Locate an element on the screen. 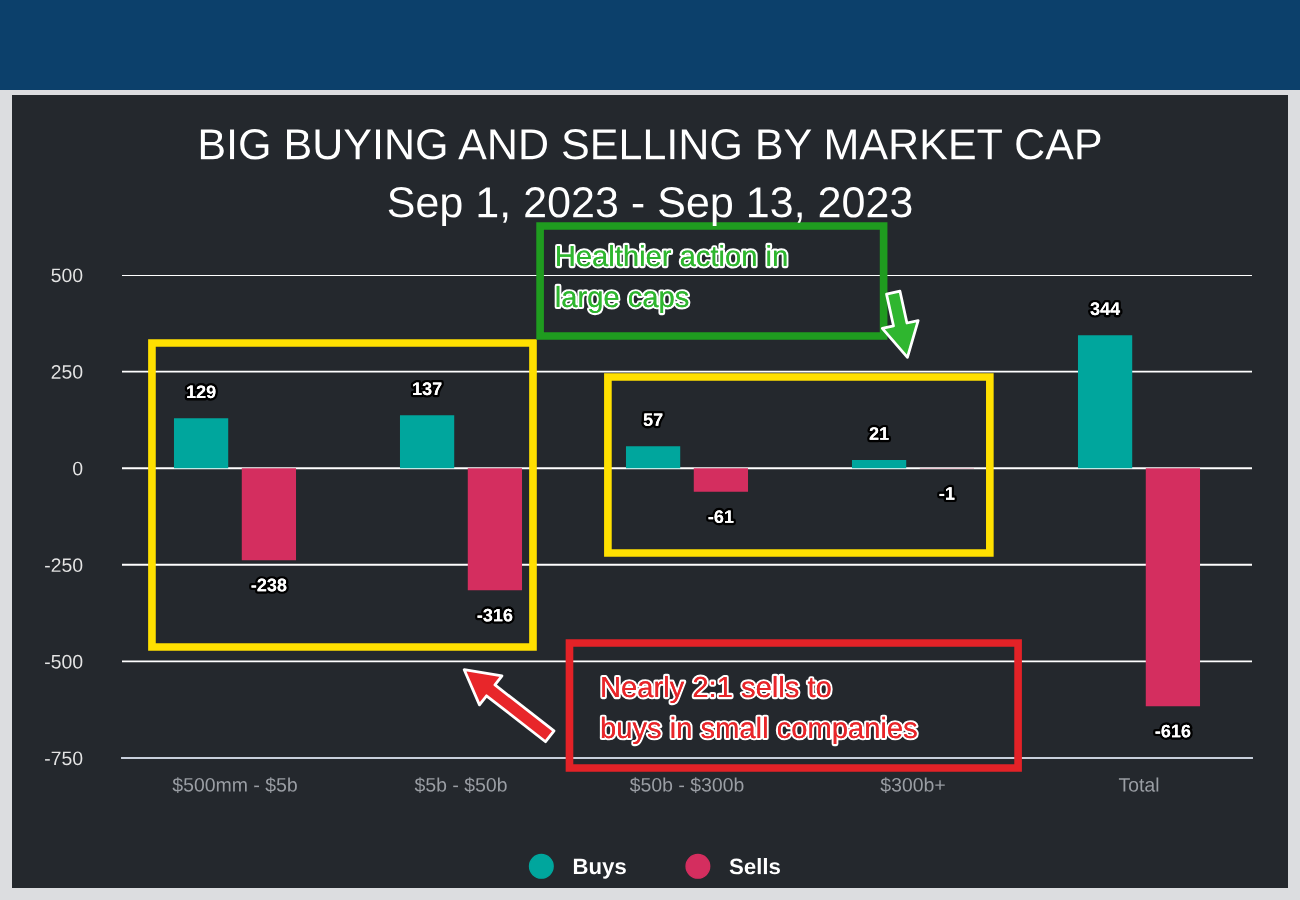  chart-title: BIG BUYING AND SELLING BY MARKET CAP is located at coordinates (650, 144).